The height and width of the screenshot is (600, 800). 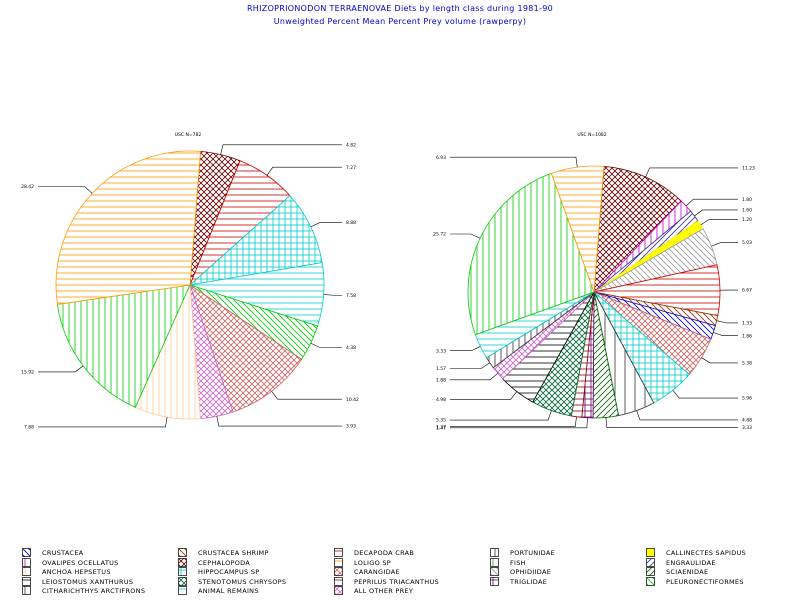 I want to click on legend-item: CARANGIDAE, so click(x=367, y=572).